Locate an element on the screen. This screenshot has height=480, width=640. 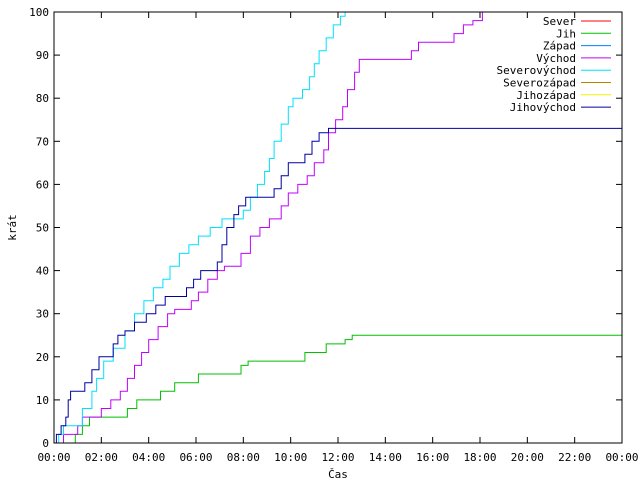
y-tick-label: 80 is located at coordinates (42, 98).